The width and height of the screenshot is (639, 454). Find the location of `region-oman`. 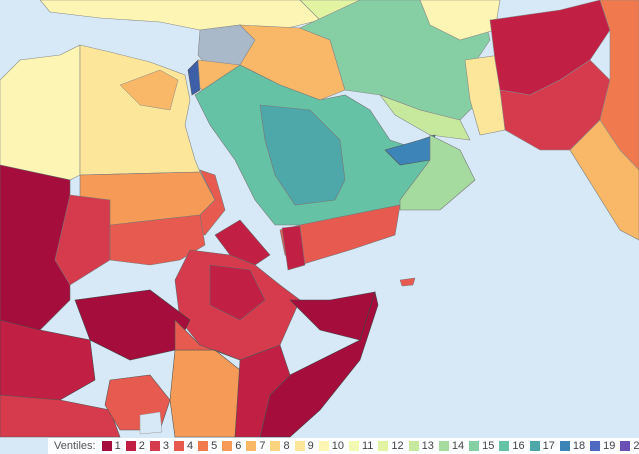

region-oman is located at coordinates (437, 172).